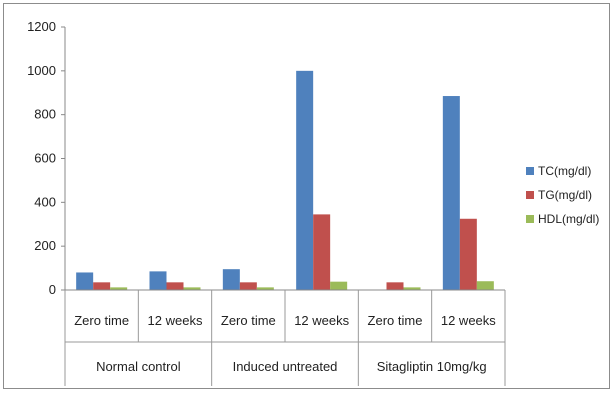 The width and height of the screenshot is (615, 394). I want to click on y-tick-label: 0, so click(52, 289).